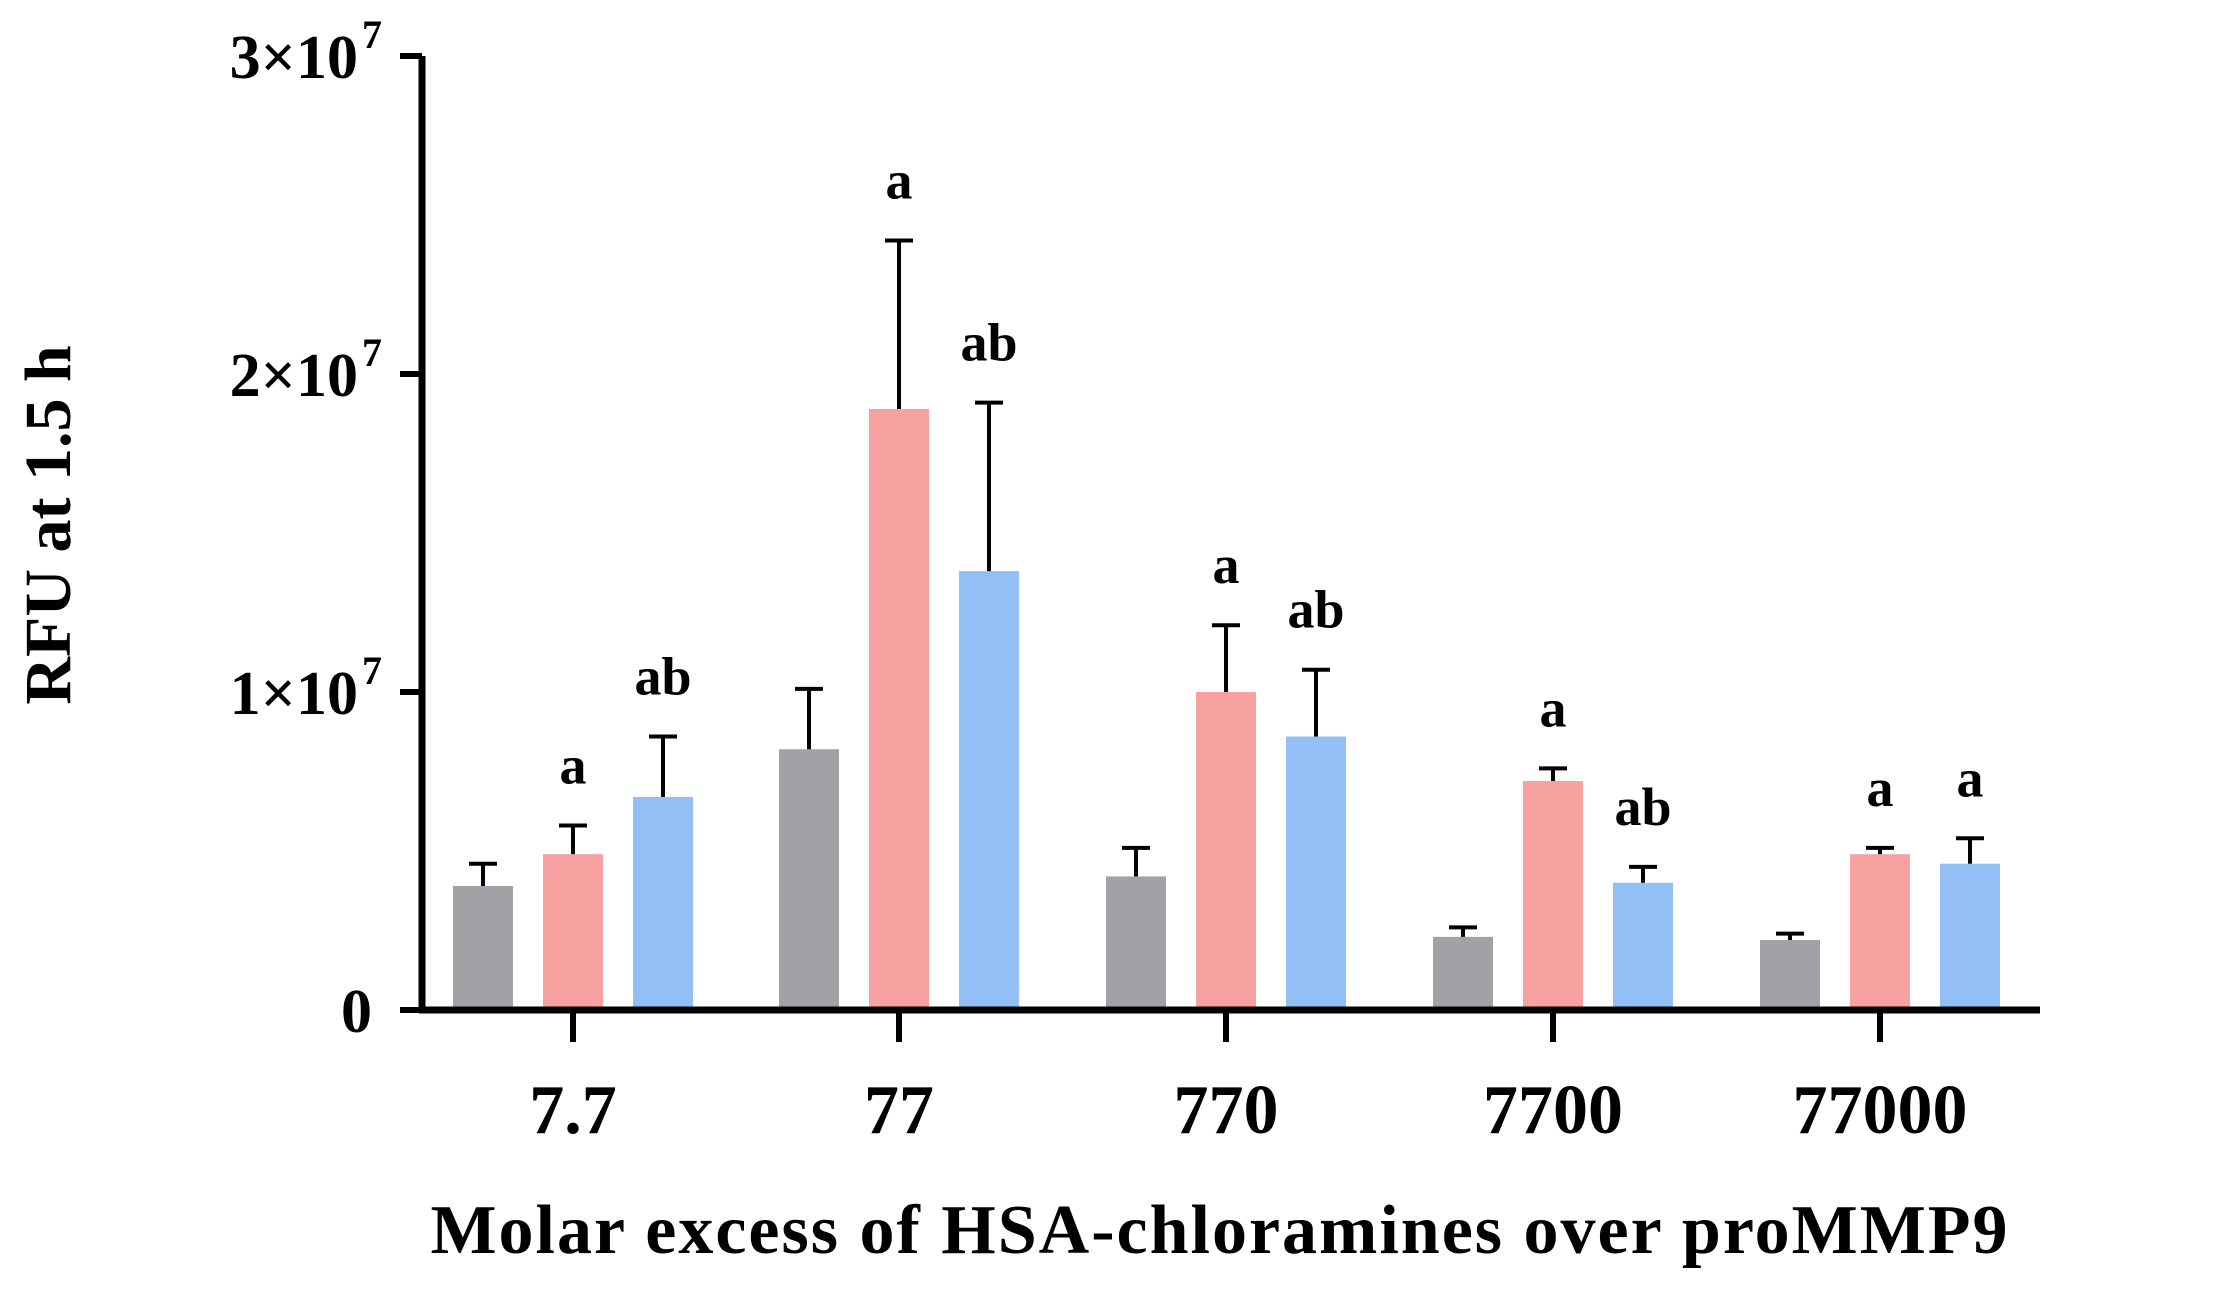 This screenshot has height=1291, width=2229. I want to click on bar-series3-7.7, so click(663, 903).